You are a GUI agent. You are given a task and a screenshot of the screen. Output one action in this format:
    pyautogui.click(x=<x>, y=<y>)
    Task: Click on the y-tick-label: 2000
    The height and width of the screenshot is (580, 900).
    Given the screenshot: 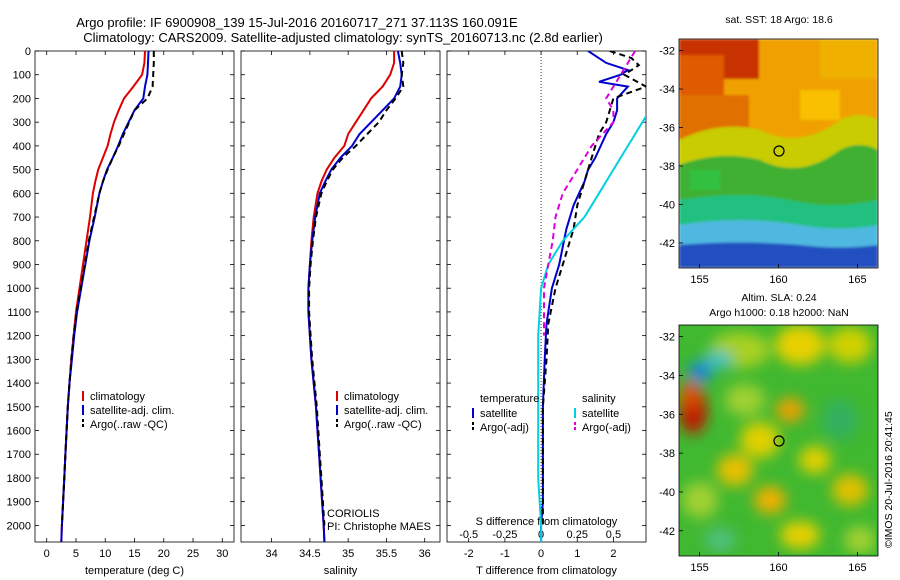 What is the action you would take?
    pyautogui.click(x=19, y=526)
    